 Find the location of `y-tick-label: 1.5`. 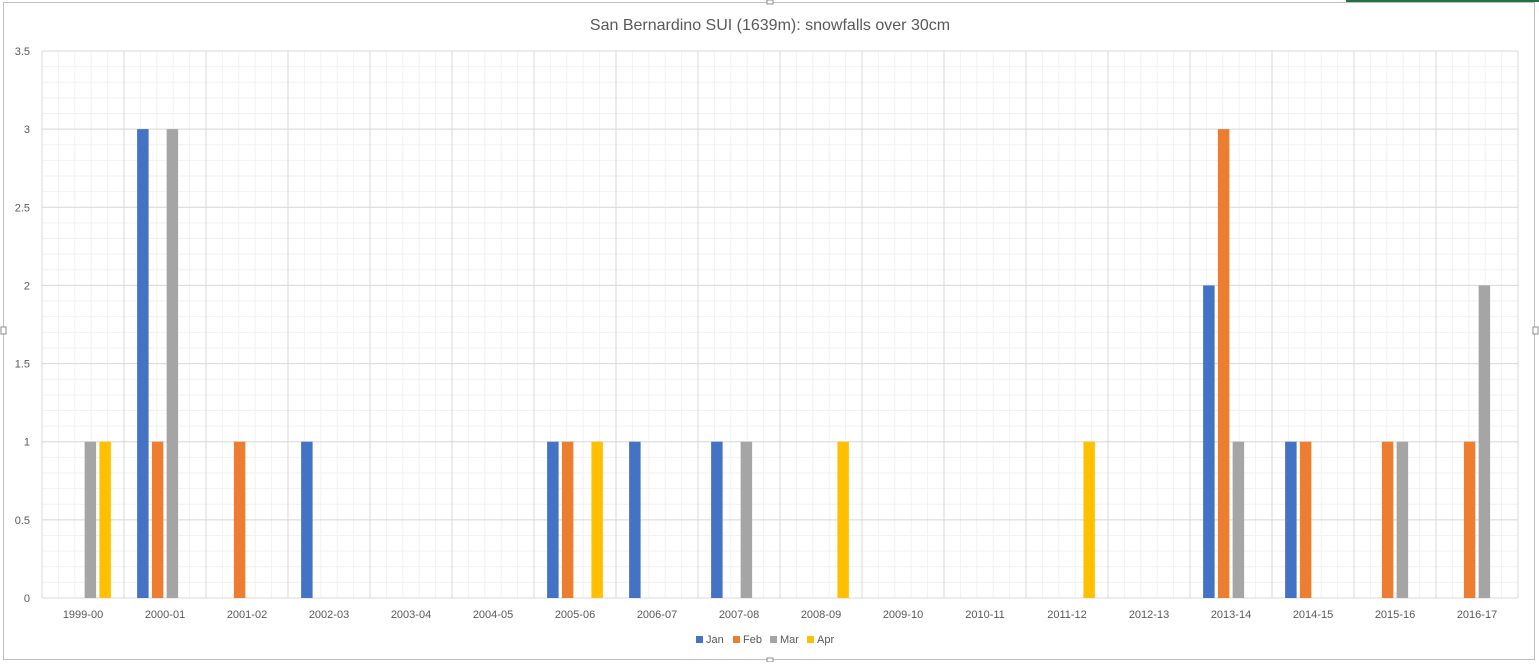

y-tick-label: 1.5 is located at coordinates (22, 365).